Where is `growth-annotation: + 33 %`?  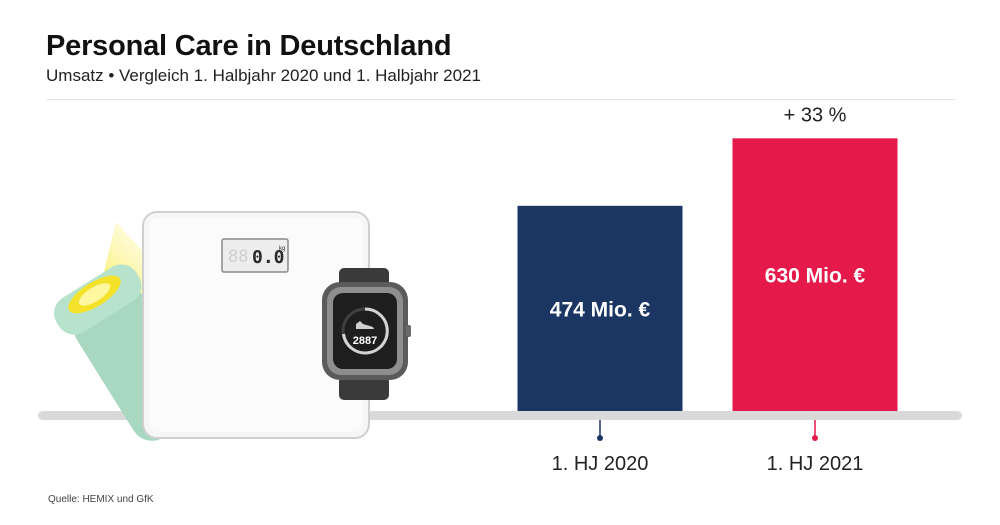 growth-annotation: + 33 % is located at coordinates (815, 115).